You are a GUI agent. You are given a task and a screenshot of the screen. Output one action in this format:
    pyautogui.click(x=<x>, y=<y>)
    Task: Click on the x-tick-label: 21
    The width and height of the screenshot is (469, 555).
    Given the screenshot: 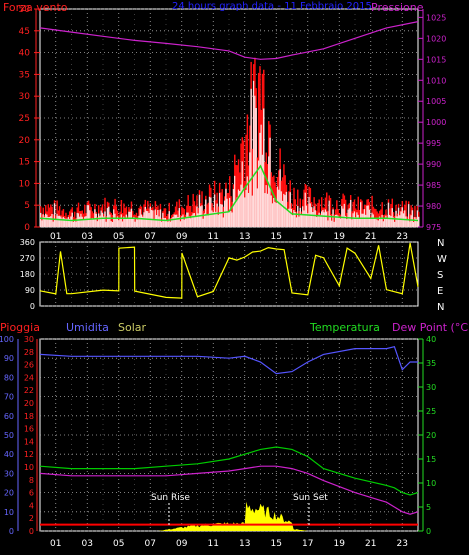 What is the action you would take?
    pyautogui.click(x=370, y=544)
    